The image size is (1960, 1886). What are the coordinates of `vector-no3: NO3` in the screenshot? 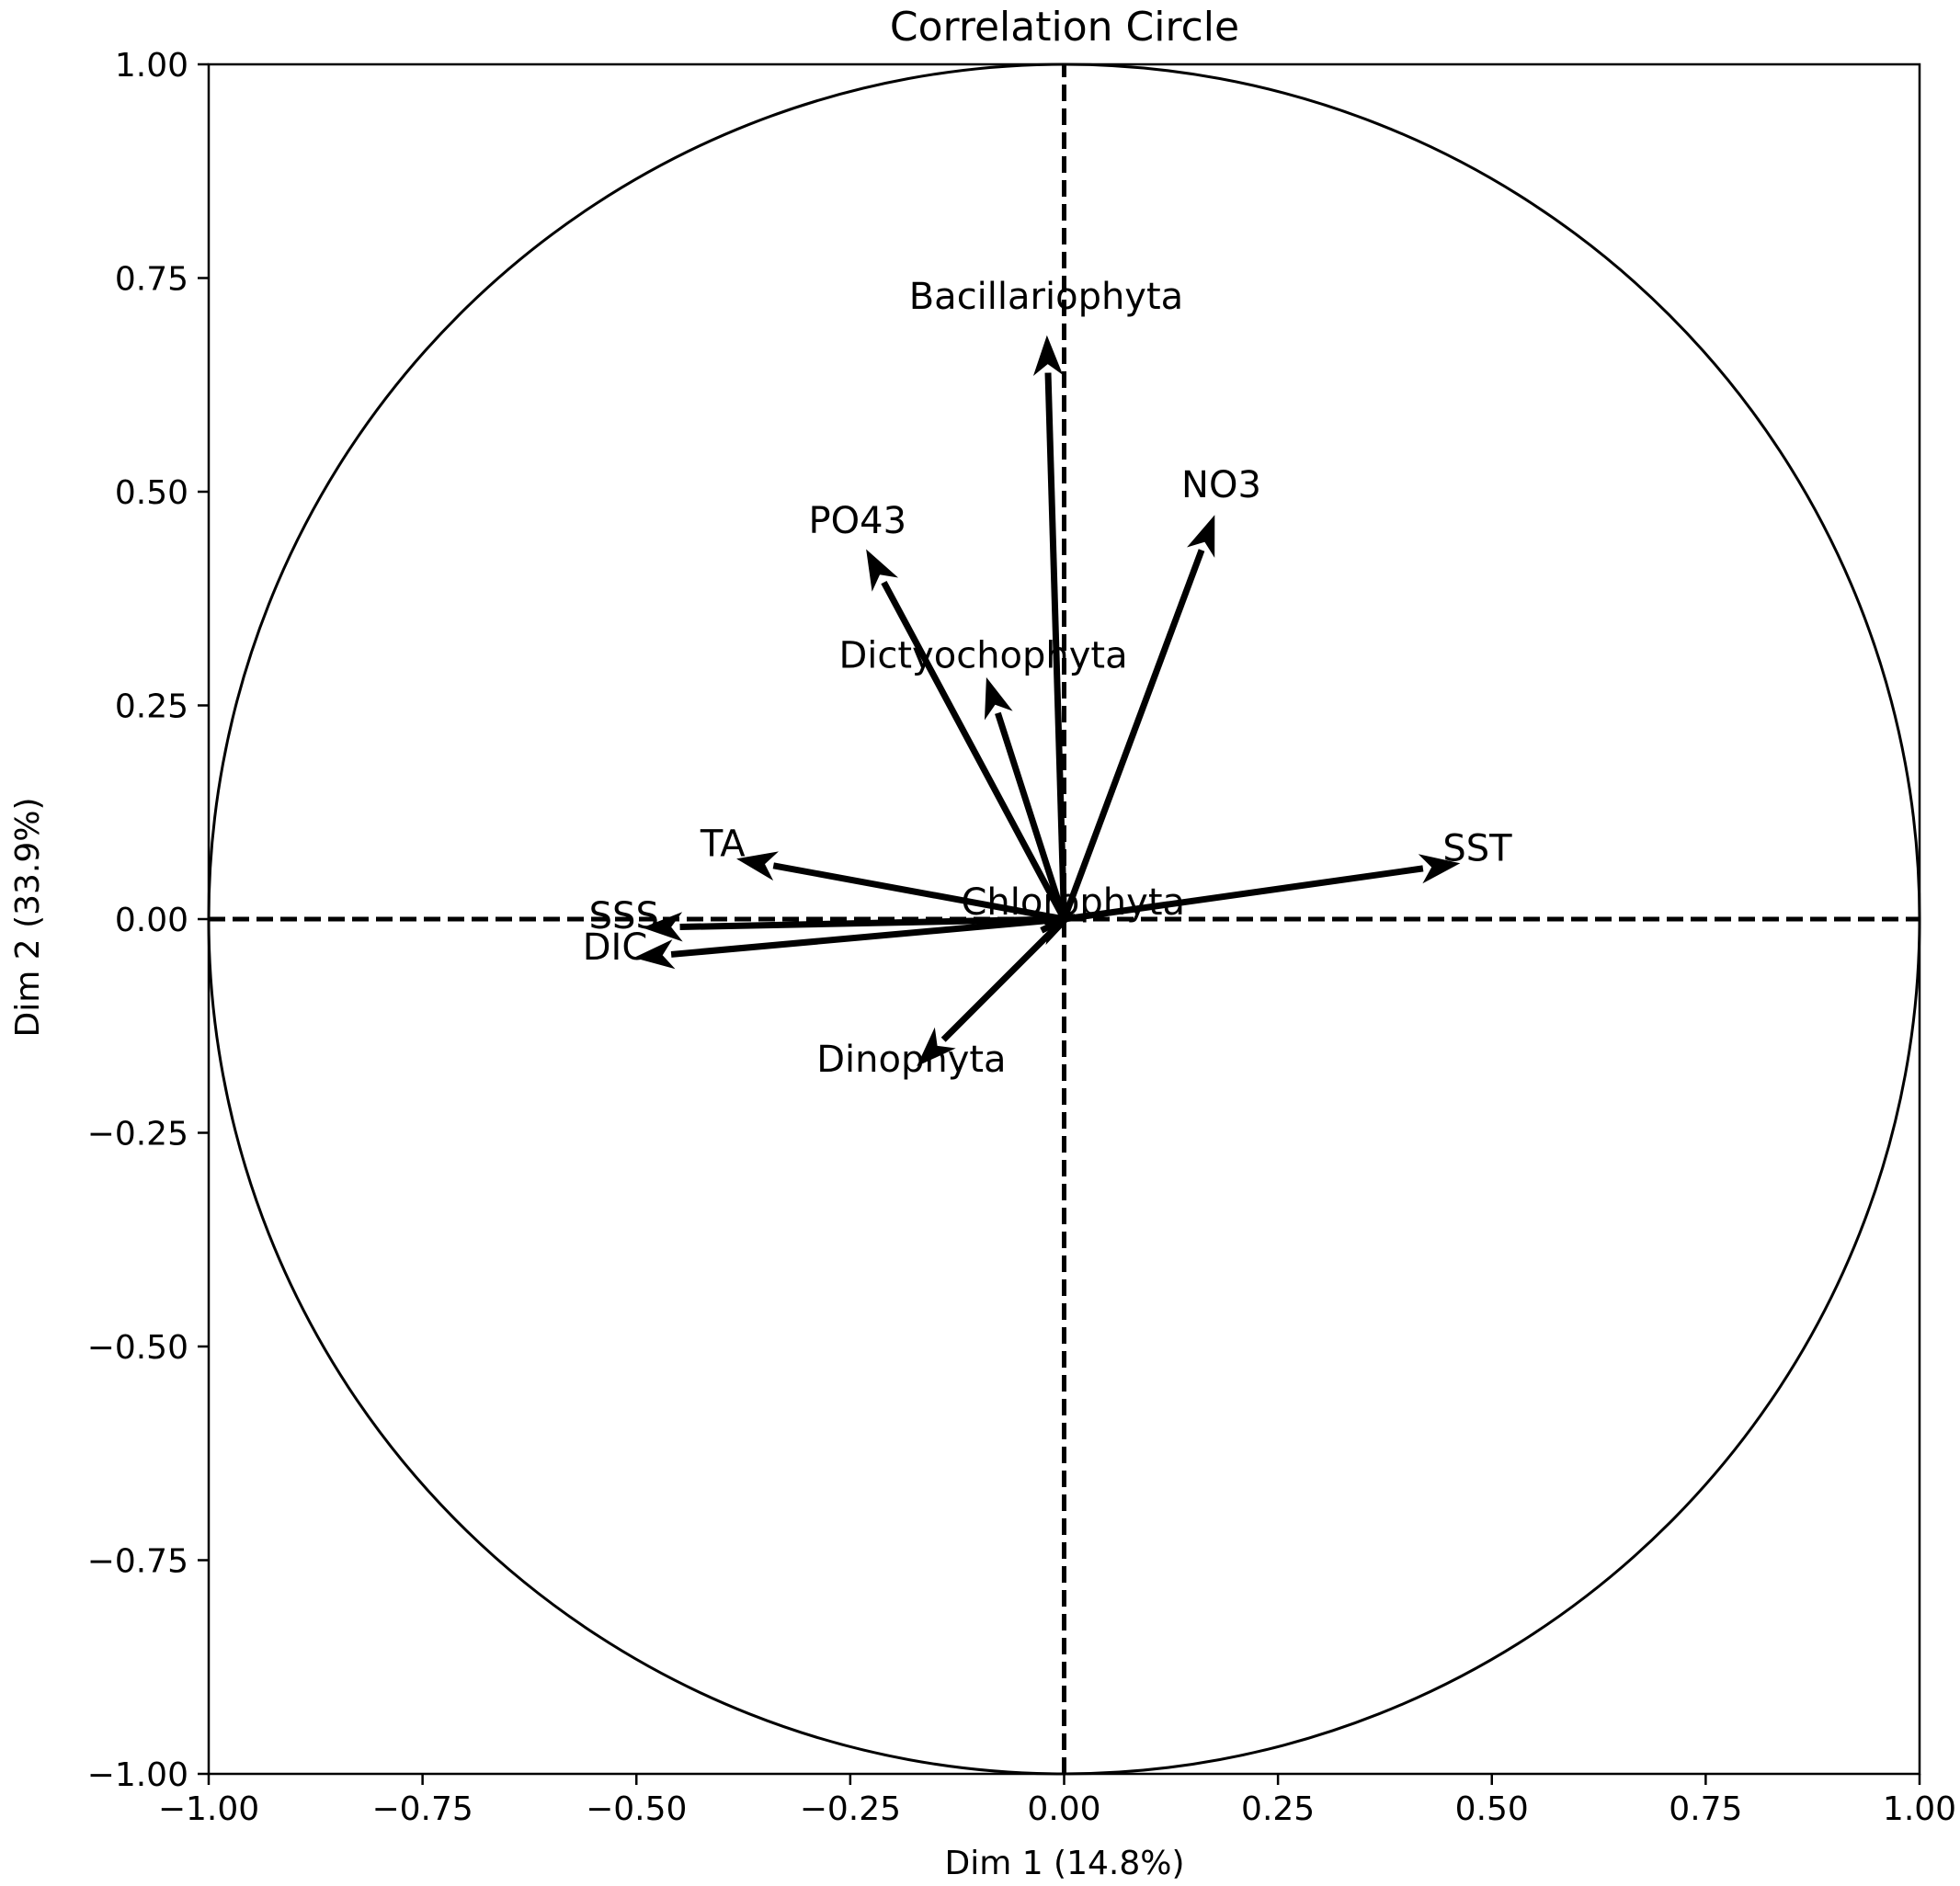 It's located at (1161, 692).